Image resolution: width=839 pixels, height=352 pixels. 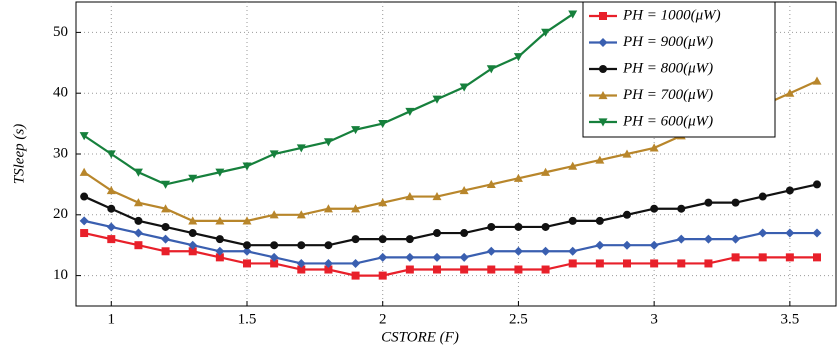 What do you see at coordinates (667, 121) in the screenshot?
I see `legend-label: PH = 600(μW)` at bounding box center [667, 121].